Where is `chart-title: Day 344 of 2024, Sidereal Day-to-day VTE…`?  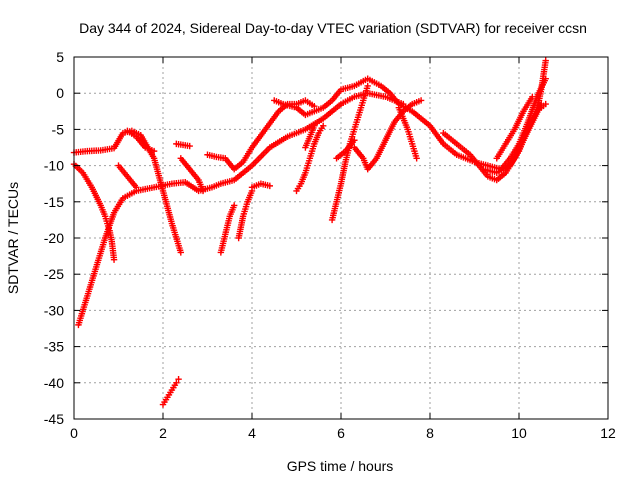
chart-title: Day 344 of 2024, Sidereal Day-to-day VTE… is located at coordinates (333, 28).